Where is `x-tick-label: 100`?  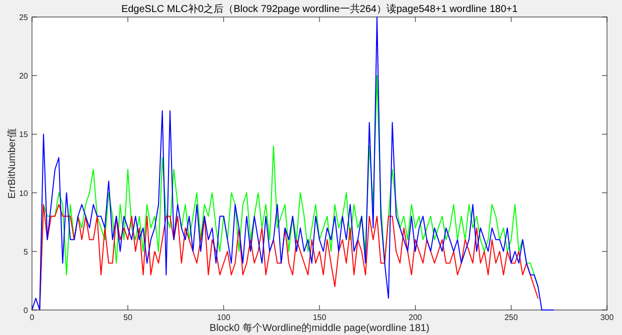 x-tick-label: 100 is located at coordinates (223, 317).